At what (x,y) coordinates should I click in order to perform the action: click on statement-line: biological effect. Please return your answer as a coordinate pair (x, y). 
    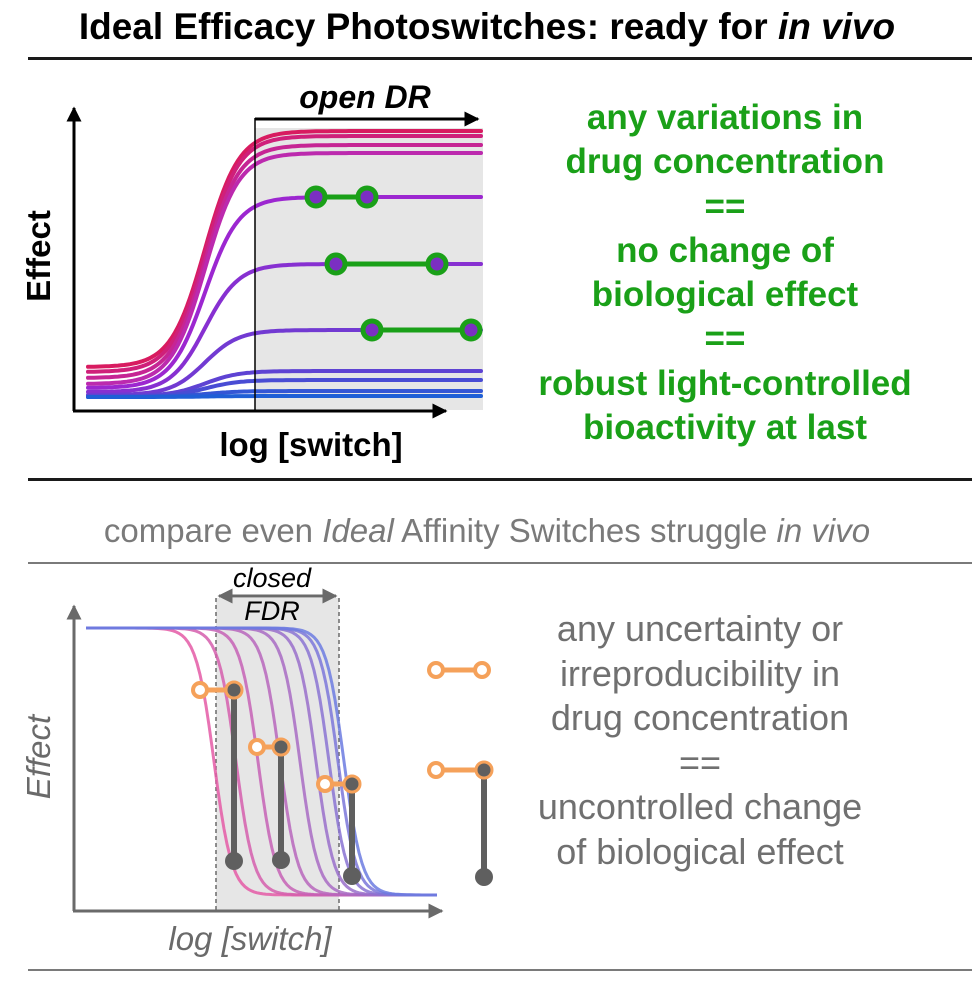
    Looking at the image, I should click on (725, 295).